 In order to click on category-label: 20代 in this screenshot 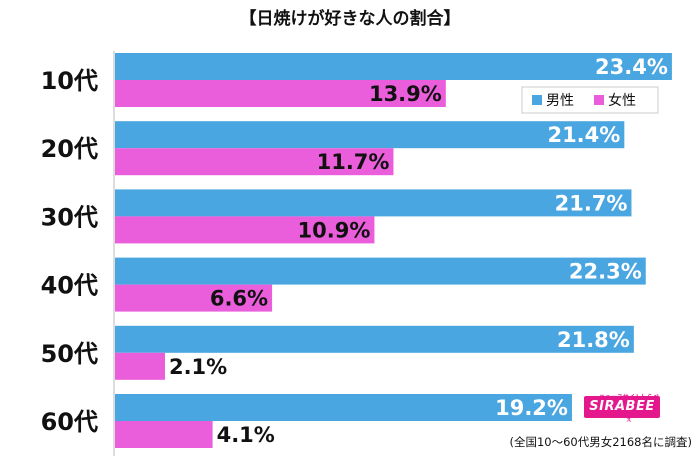, I will do `click(69, 149)`.